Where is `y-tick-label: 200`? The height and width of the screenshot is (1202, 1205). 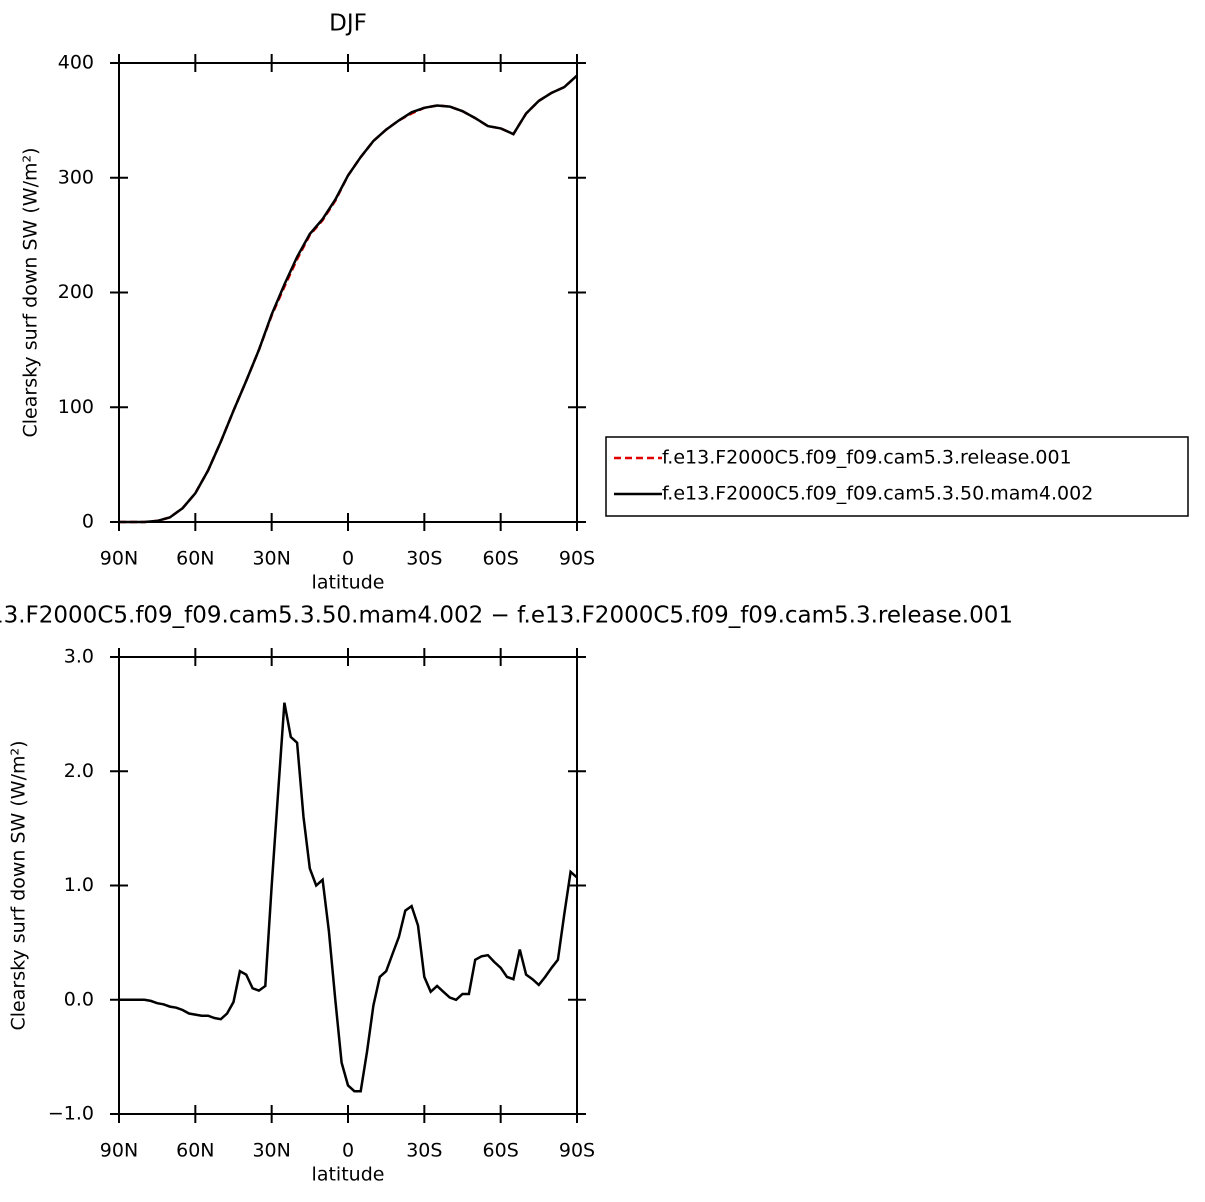 y-tick-label: 200 is located at coordinates (76, 292).